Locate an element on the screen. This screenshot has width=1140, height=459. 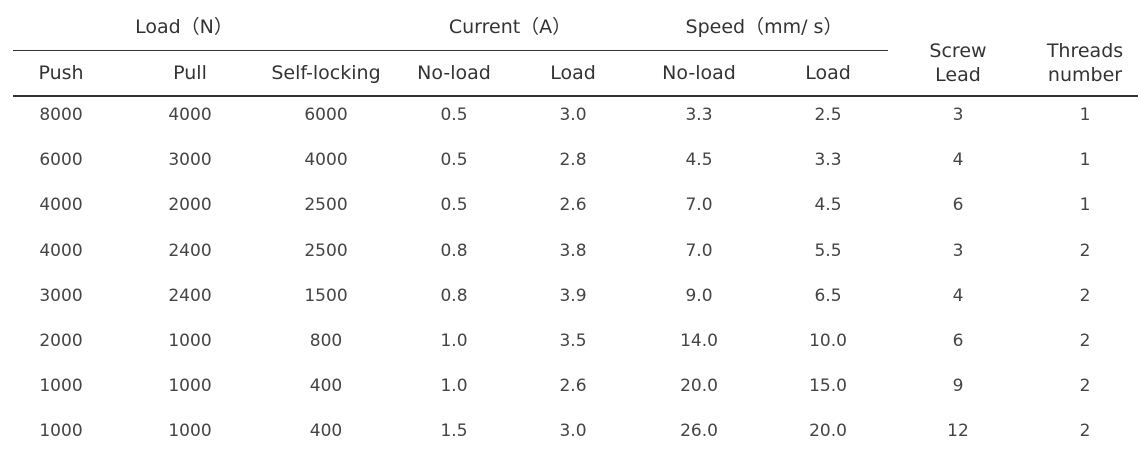
table-cell-speed-load: 4.5 is located at coordinates (828, 205).